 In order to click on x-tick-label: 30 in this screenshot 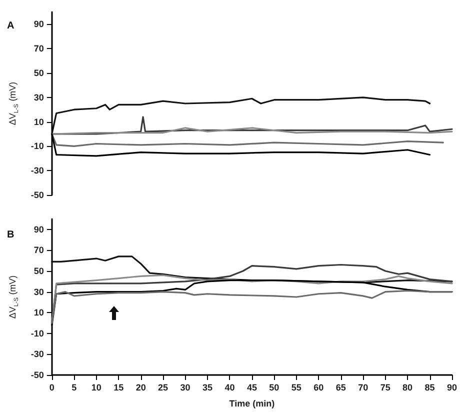, I will do `click(185, 387)`.